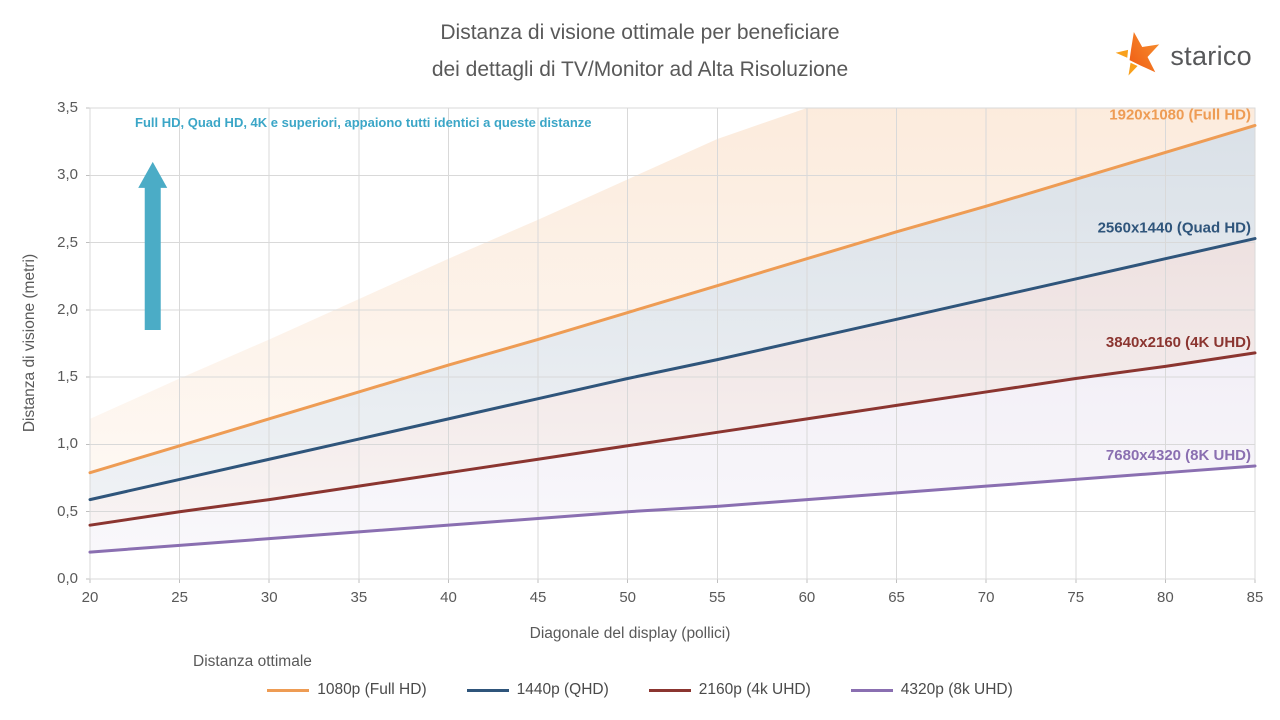  I want to click on legend-swatch-2160p, so click(669, 690).